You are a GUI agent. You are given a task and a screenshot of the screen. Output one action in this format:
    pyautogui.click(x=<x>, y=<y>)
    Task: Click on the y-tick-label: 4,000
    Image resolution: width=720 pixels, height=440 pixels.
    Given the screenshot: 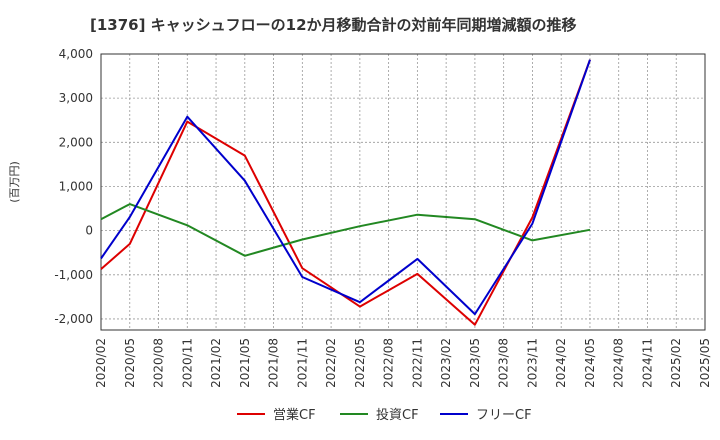 What is the action you would take?
    pyautogui.click(x=76, y=54)
    